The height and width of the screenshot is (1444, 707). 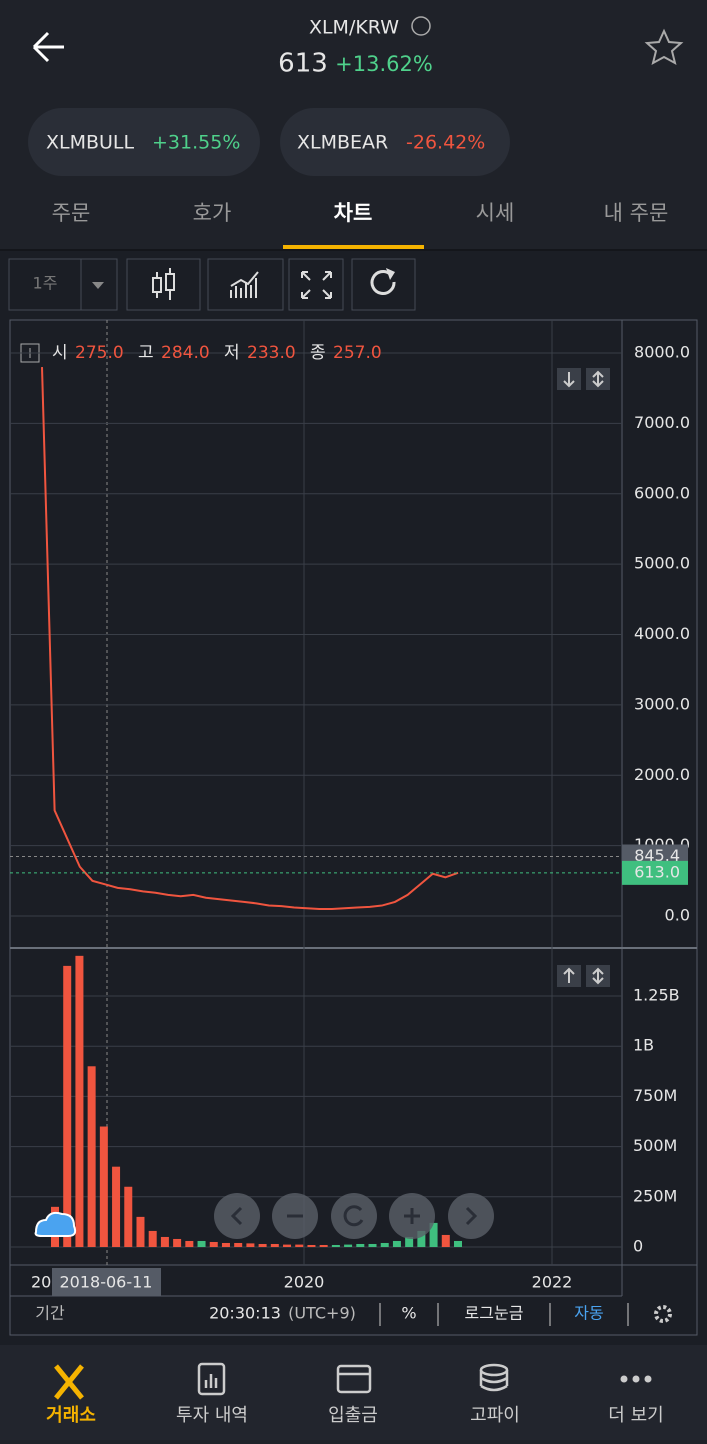 What do you see at coordinates (662, 563) in the screenshot?
I see `y-tick-label: 5000.0` at bounding box center [662, 563].